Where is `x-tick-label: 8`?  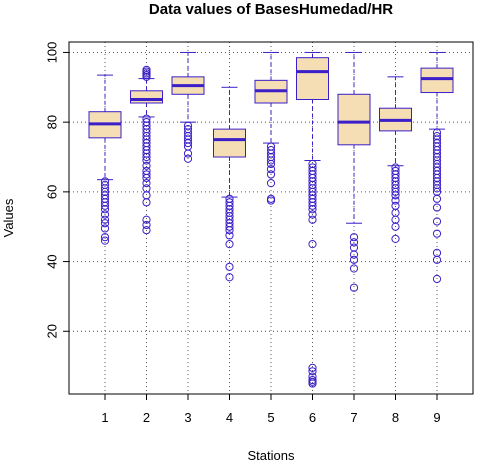 x-tick-label: 8 is located at coordinates (395, 417).